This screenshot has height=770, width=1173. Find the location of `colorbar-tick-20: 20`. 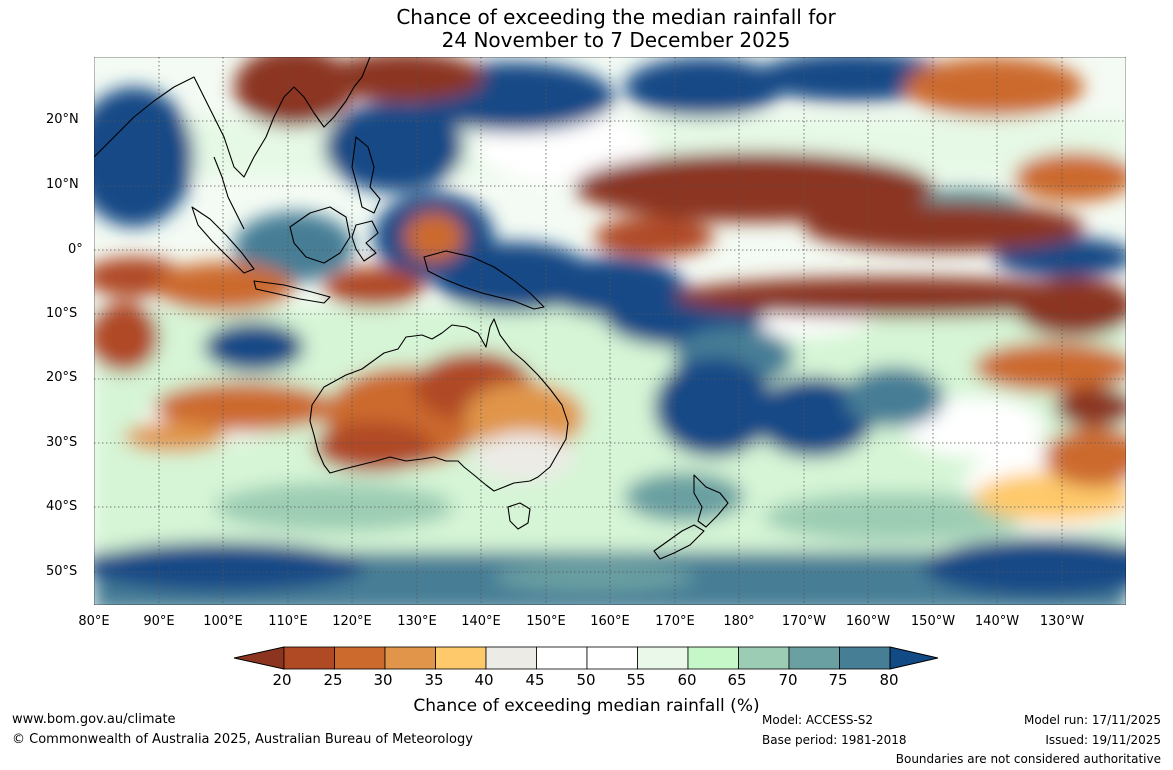

colorbar-tick-20: 20 is located at coordinates (282, 680).